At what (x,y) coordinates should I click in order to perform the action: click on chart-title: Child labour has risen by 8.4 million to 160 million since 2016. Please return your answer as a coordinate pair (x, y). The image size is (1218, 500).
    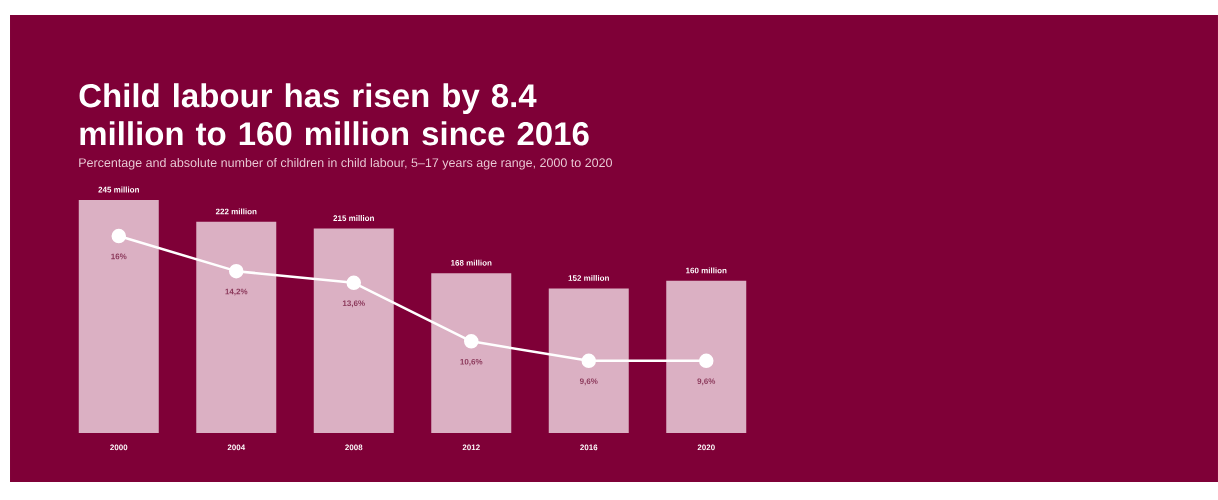
    Looking at the image, I should click on (334, 114).